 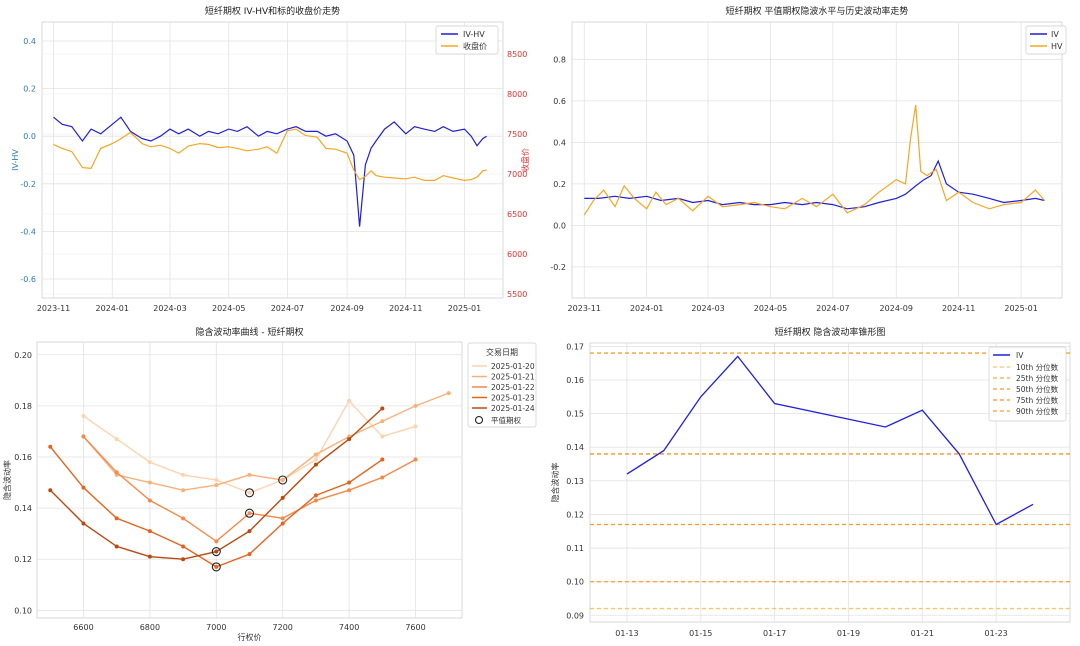 What do you see at coordinates (23, 559) in the screenshot?
I see `y-tick-label: 0.12` at bounding box center [23, 559].